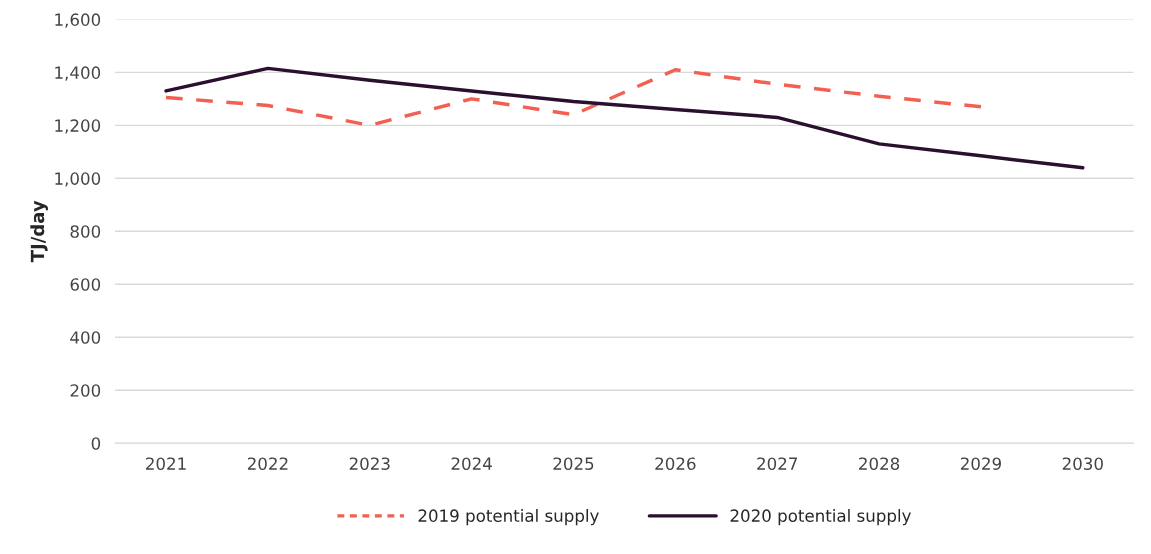  Describe the element at coordinates (78, 126) in the screenshot. I see `y-tick-label: 1,200` at that location.